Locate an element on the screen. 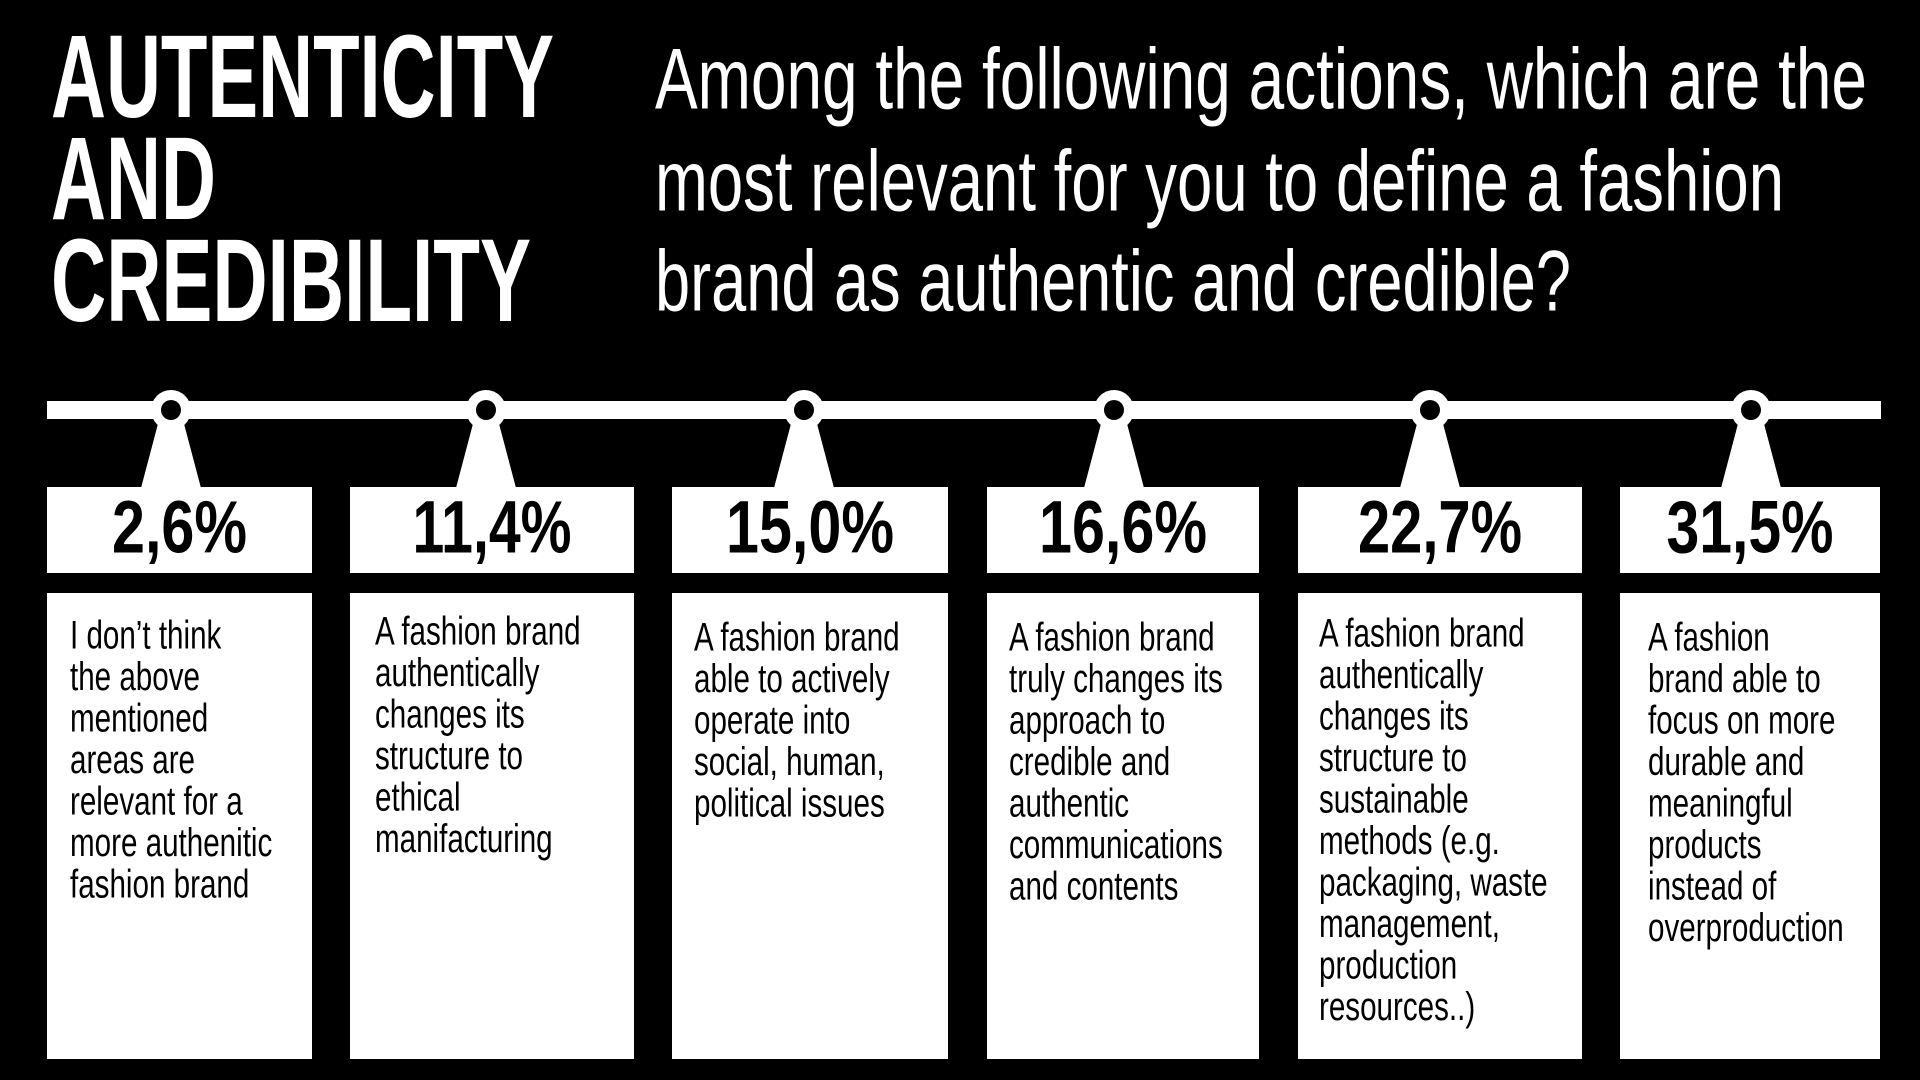  description-line: authentic is located at coordinates (1069, 803).